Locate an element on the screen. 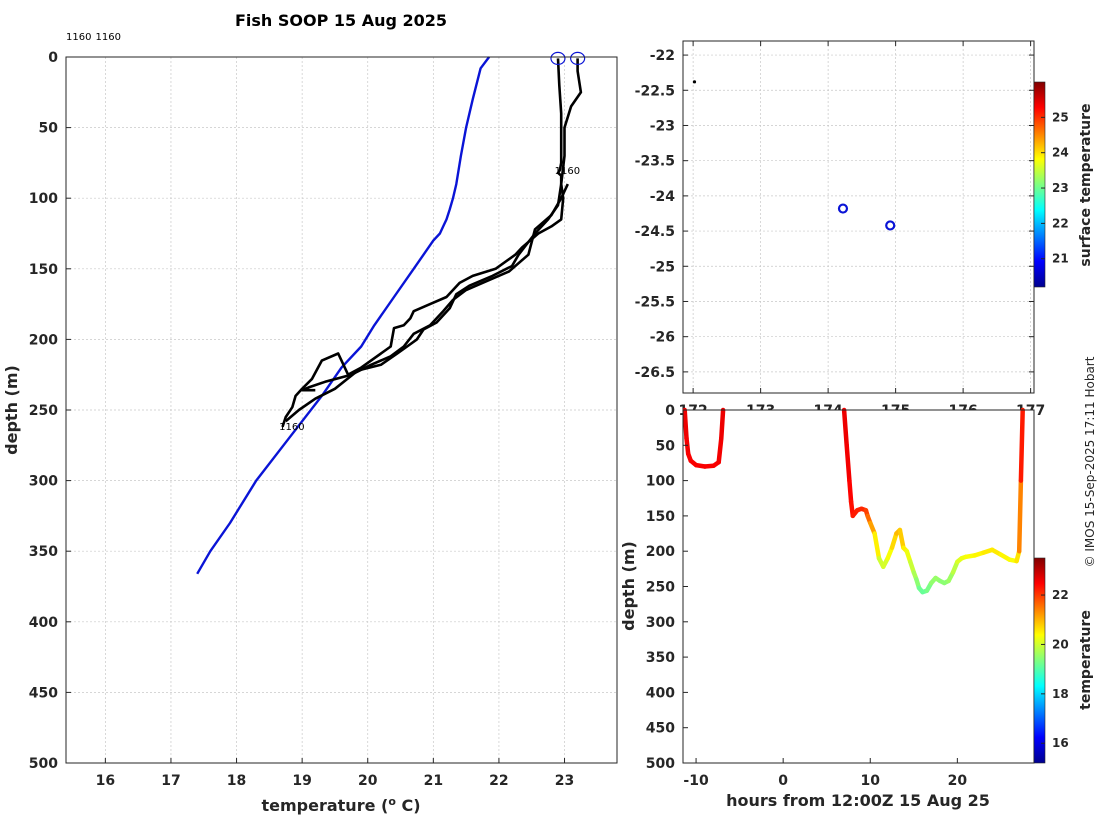 This screenshot has height=820, width=1100. profile-x-tick-label: 21 is located at coordinates (433, 781).